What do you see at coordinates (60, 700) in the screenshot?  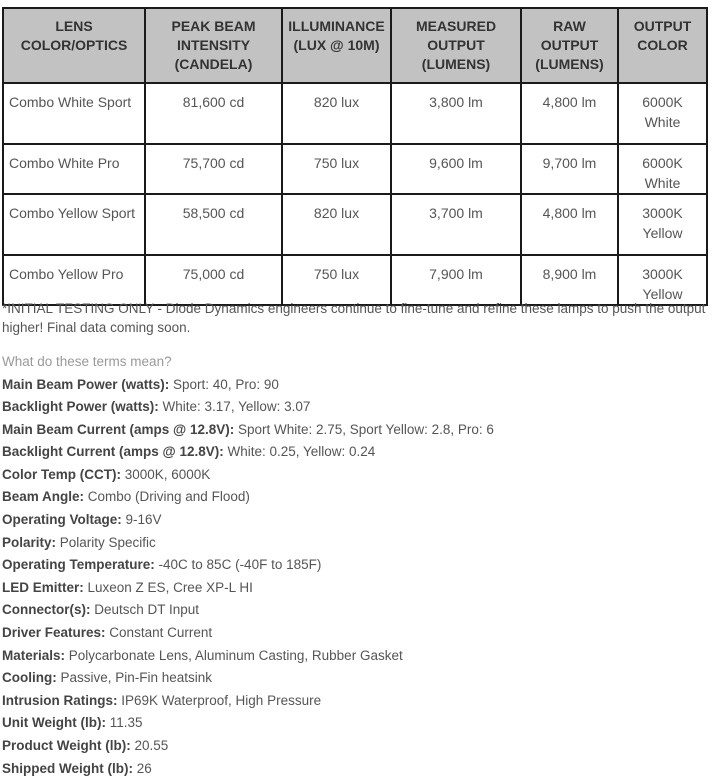 I see `spec-label: Intrusion Ratings:` at bounding box center [60, 700].